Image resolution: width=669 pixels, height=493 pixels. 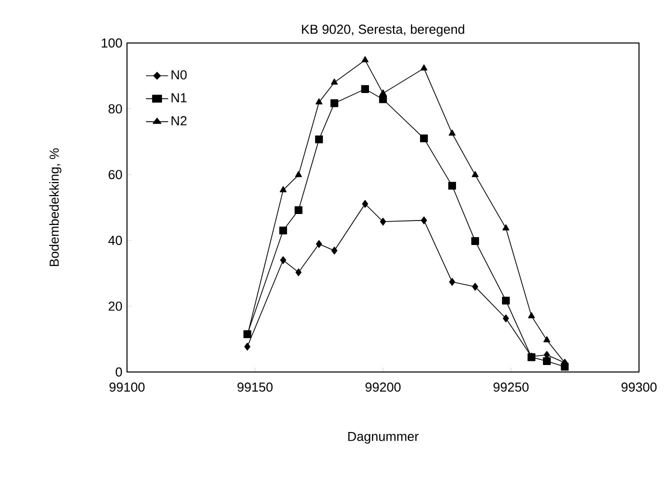 What do you see at coordinates (383, 438) in the screenshot?
I see `x-axis-title: Dagnummer` at bounding box center [383, 438].